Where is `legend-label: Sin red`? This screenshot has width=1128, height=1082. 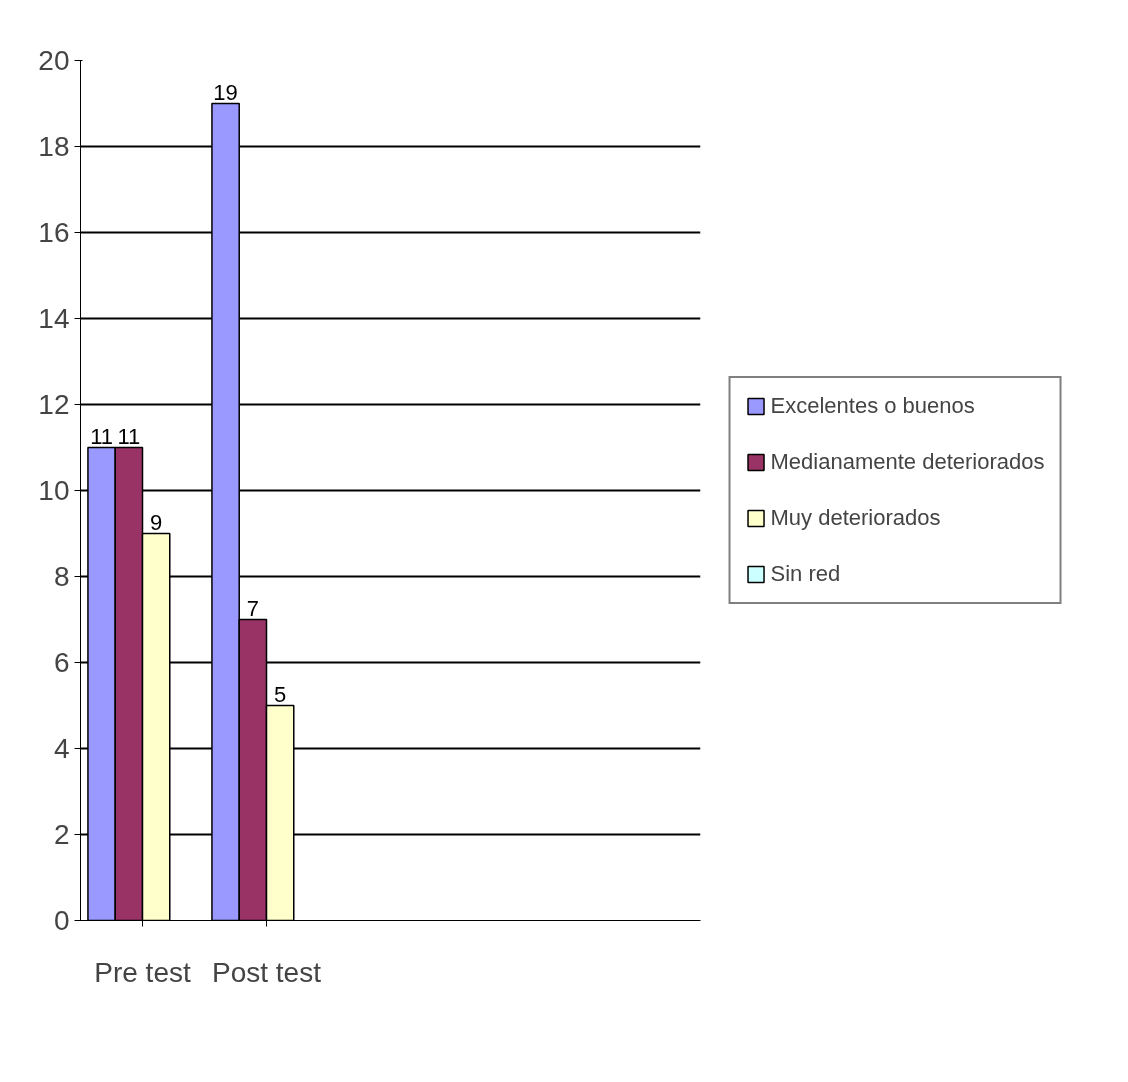
legend-label: Sin red is located at coordinates (805, 574).